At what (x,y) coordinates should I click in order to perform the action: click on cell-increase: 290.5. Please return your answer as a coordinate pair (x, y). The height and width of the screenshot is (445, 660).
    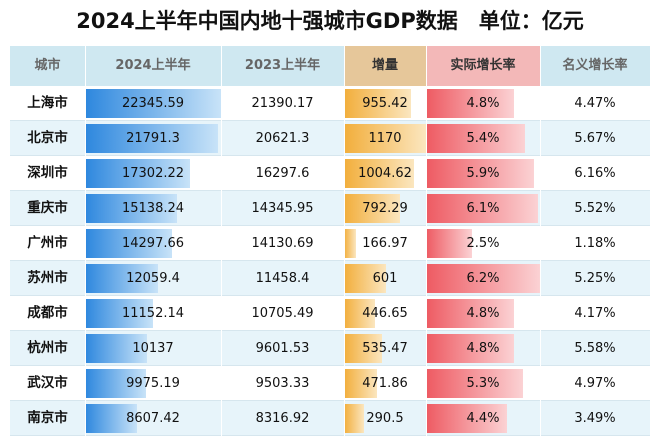
    Looking at the image, I should click on (385, 418).